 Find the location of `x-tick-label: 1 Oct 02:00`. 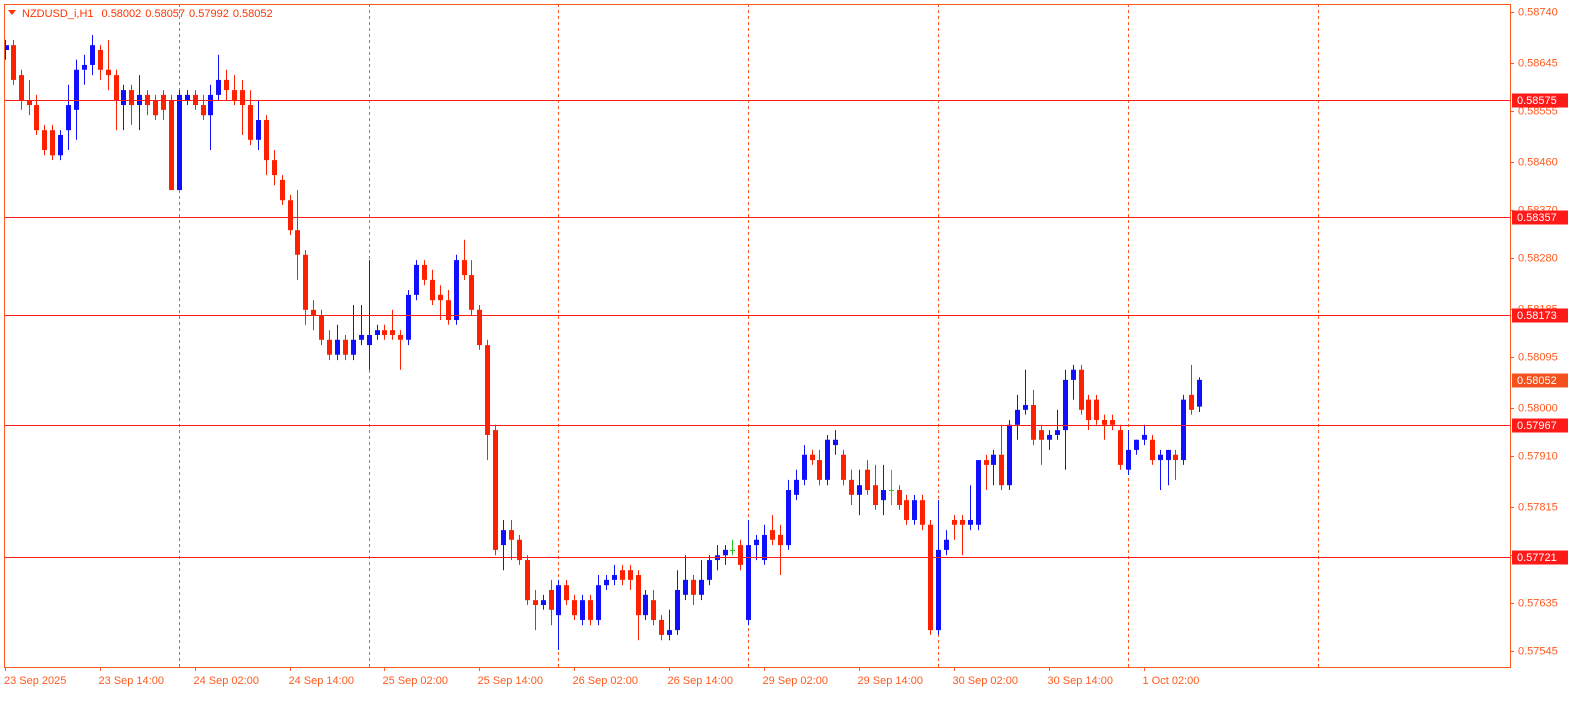

x-tick-label: 1 Oct 02:00 is located at coordinates (1171, 681).